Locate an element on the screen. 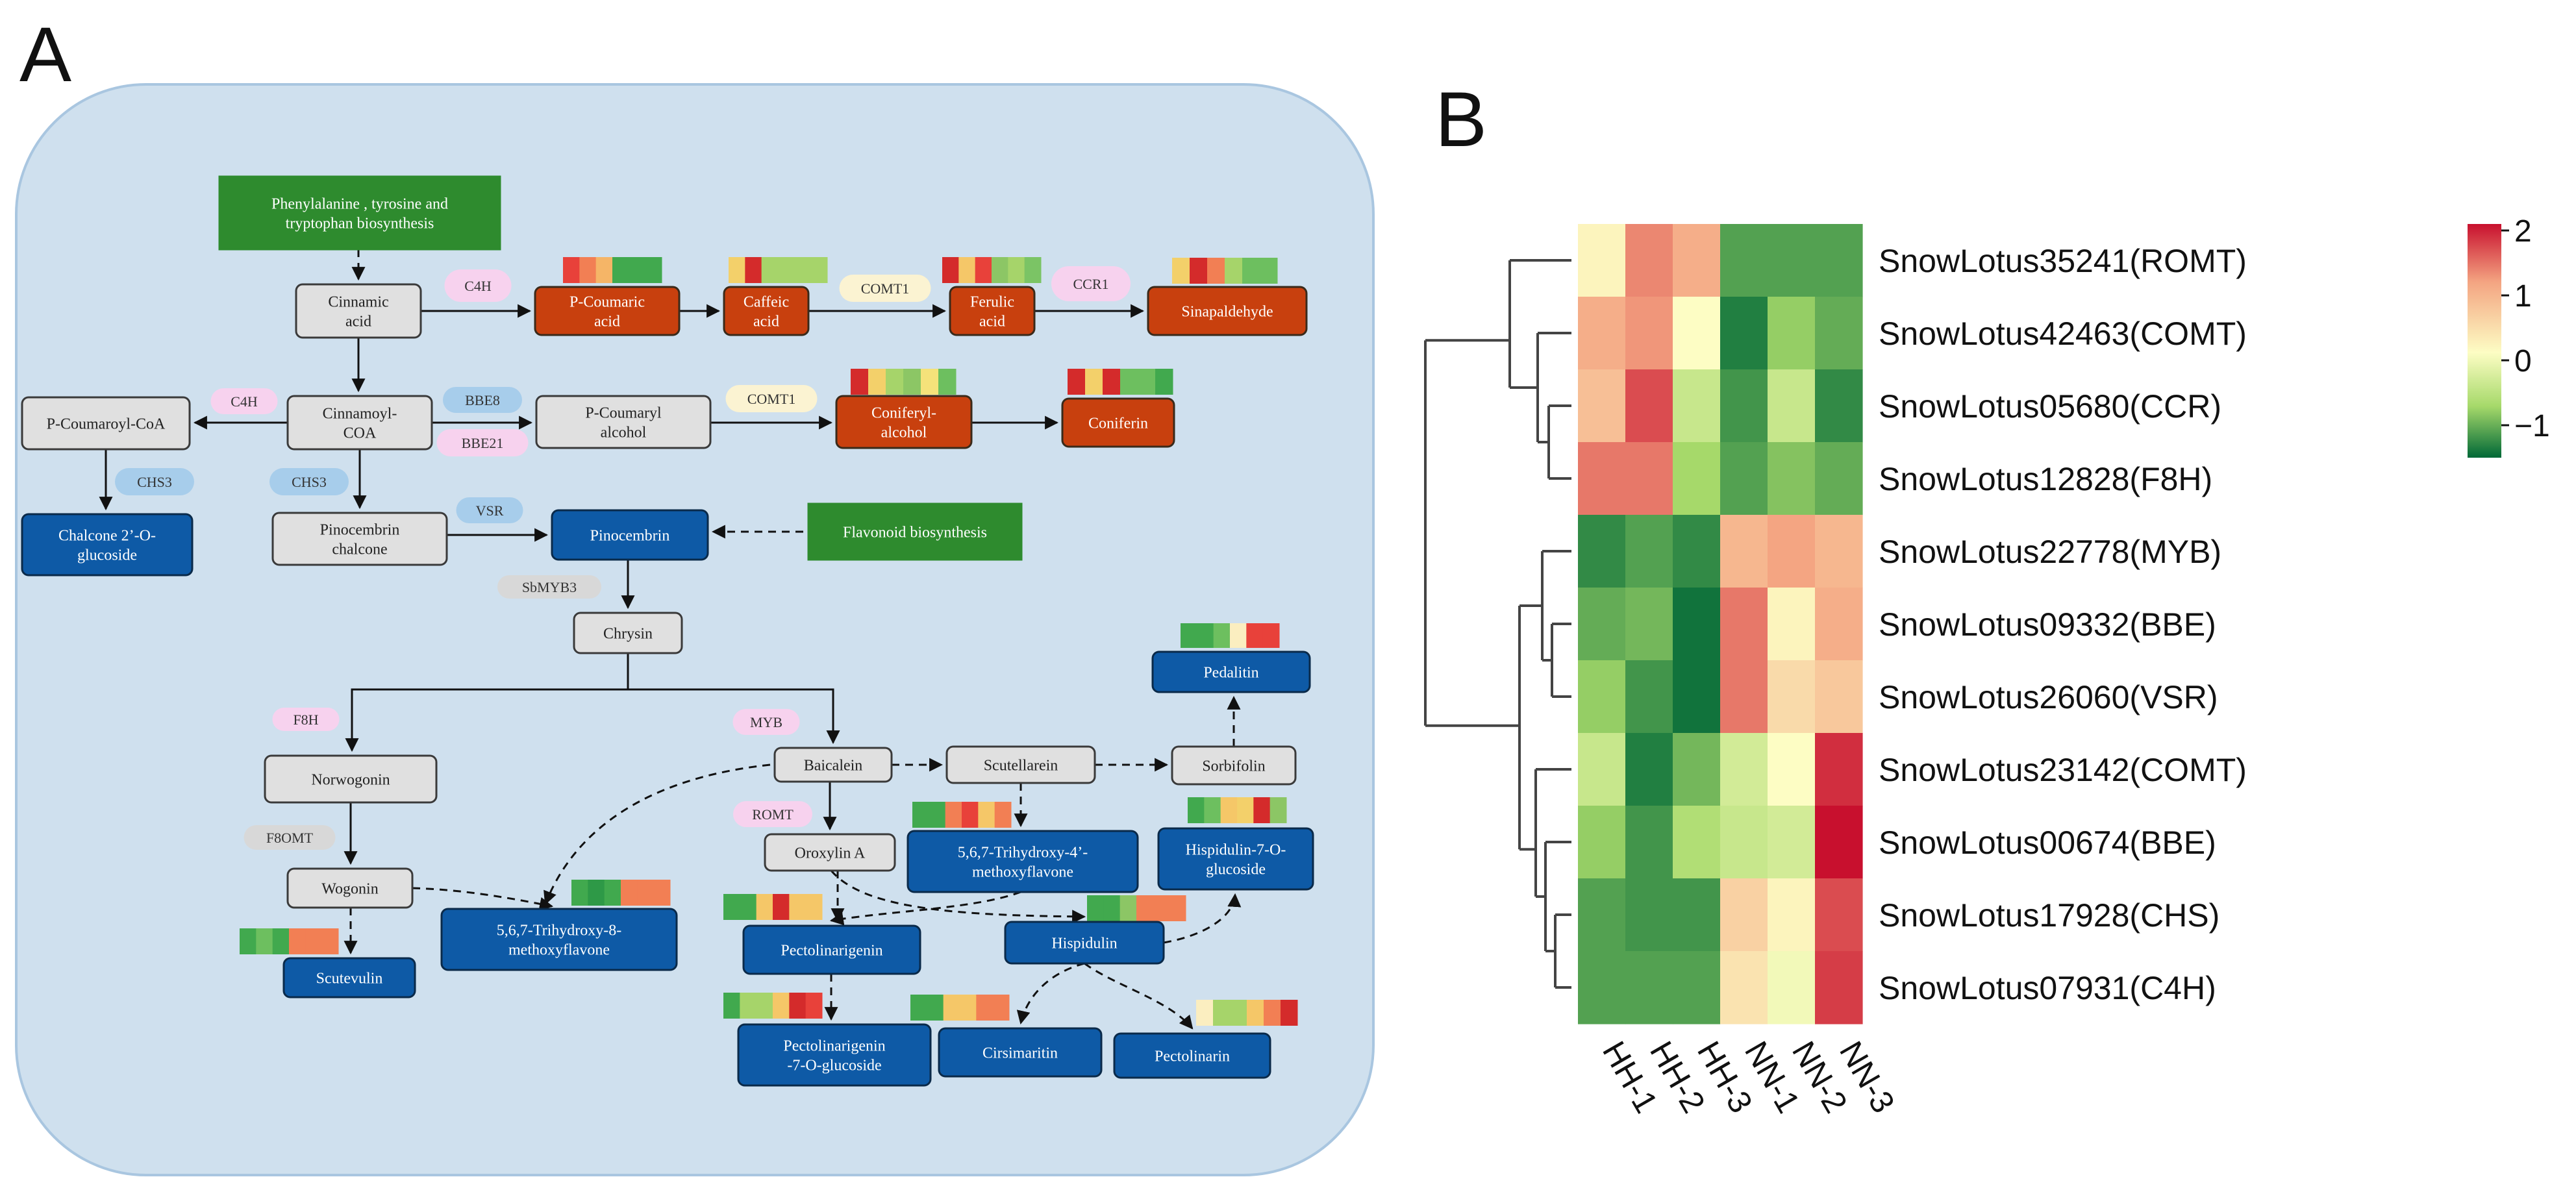 The width and height of the screenshot is (2576, 1190). enzyme-label: VSR is located at coordinates (490, 510).